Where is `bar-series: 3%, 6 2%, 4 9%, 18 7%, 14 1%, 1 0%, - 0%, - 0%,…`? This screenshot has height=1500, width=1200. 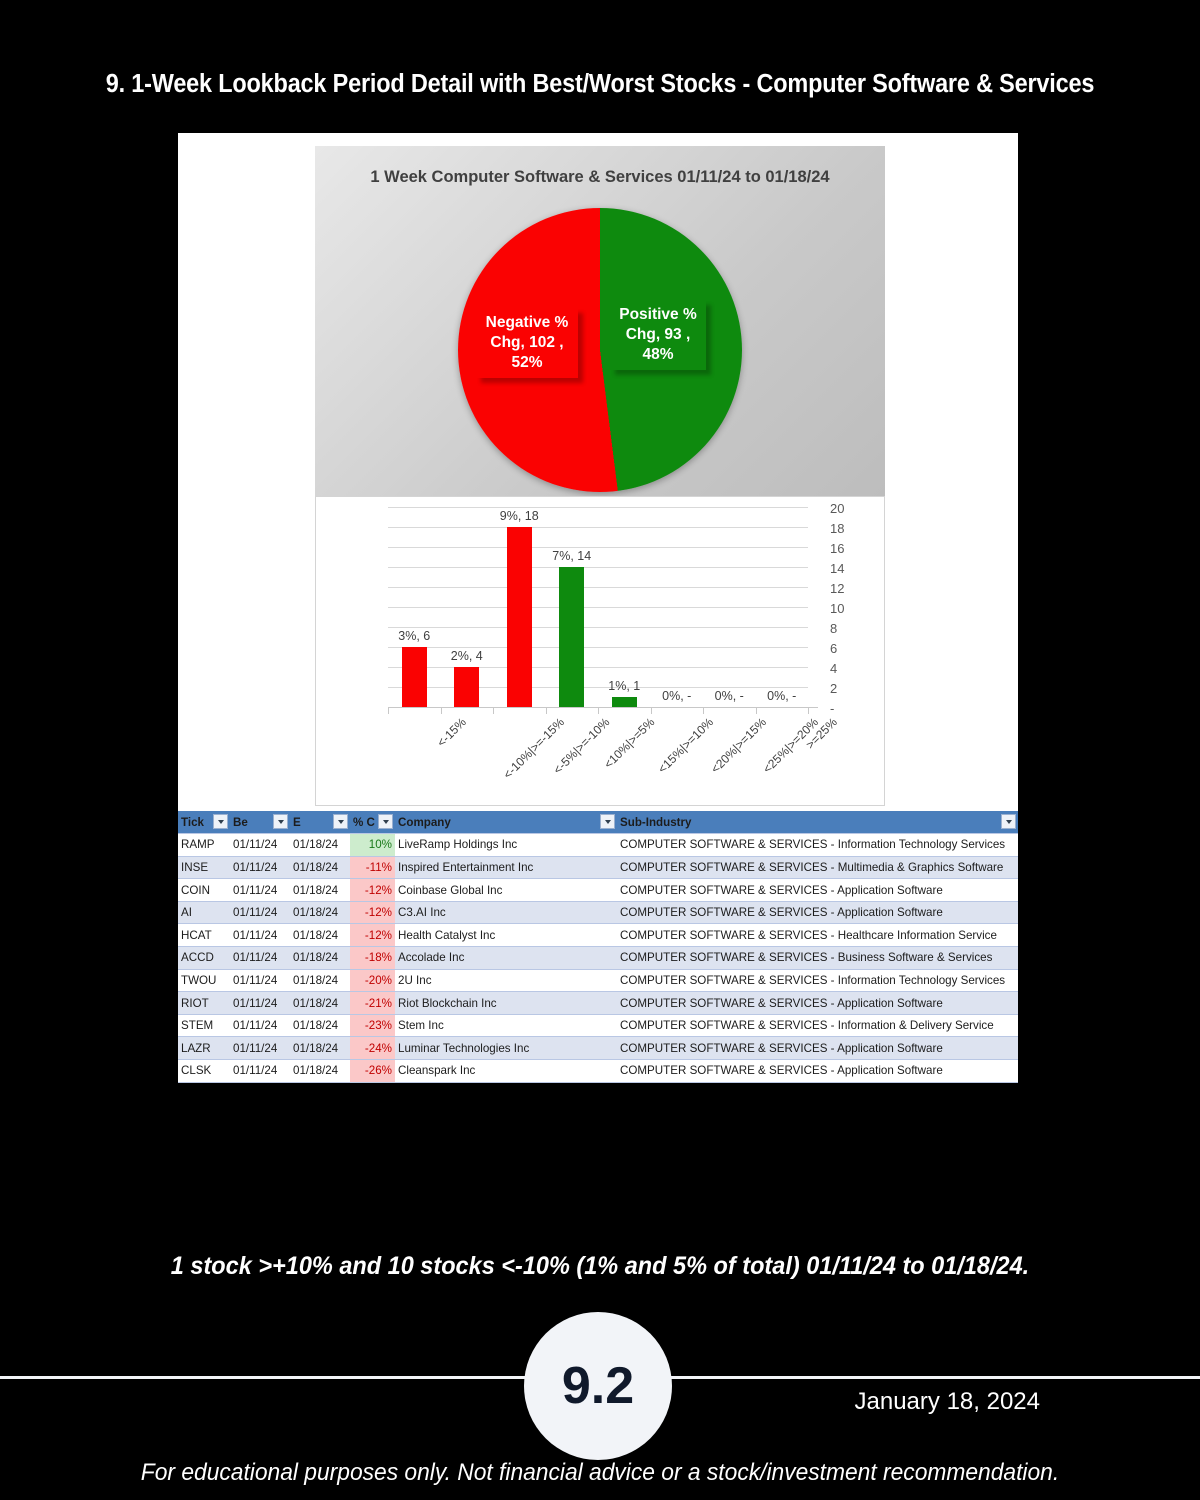 bar-series: 3%, 6 2%, 4 9%, 18 7%, 14 1%, 1 0%, - 0%, - 0%,… is located at coordinates (598, 607).